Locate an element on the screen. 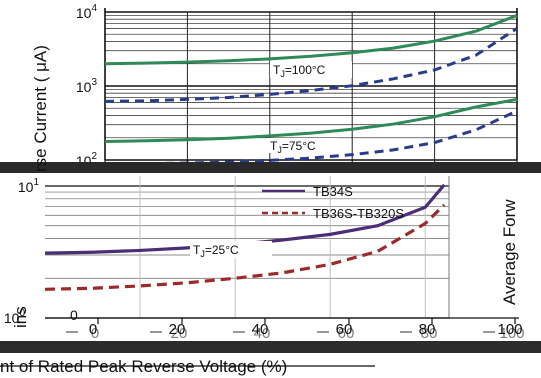 This screenshot has width=541, height=378. left-label-fragment: ins is located at coordinates (20, 317).